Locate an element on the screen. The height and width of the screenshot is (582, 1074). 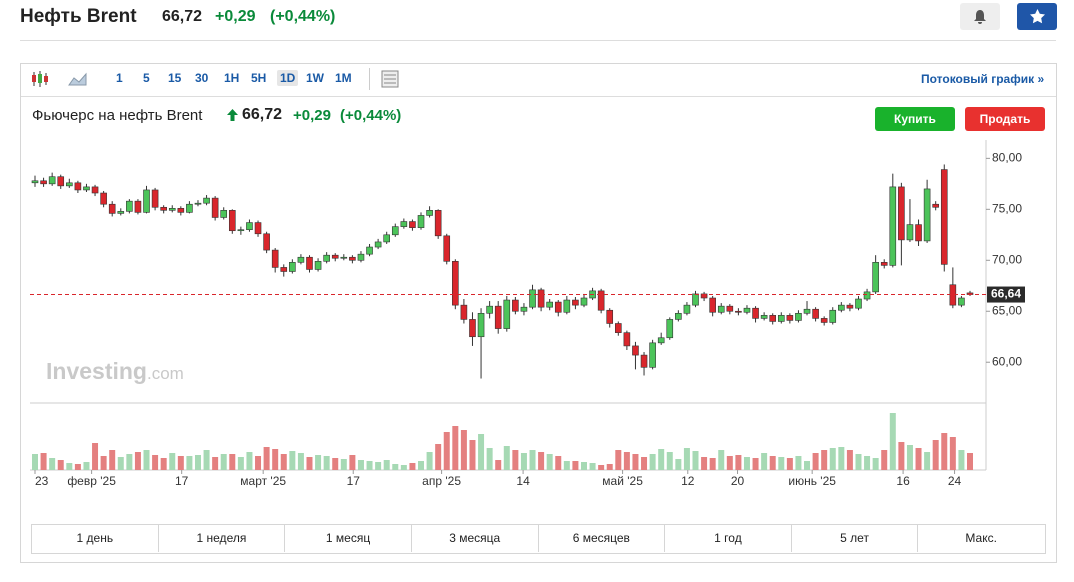
area-type-icon is located at coordinates (78, 79).